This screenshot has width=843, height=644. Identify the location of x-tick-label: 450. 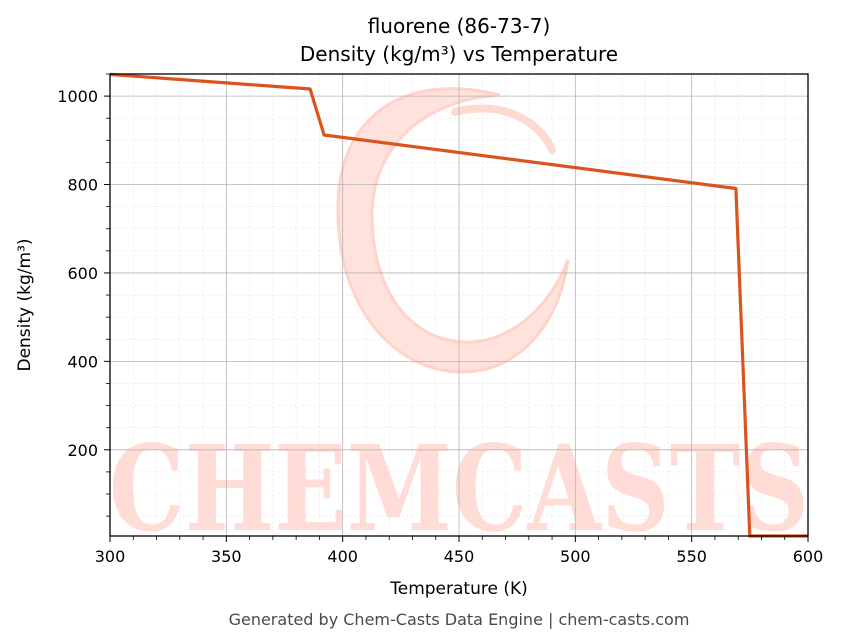
(459, 556).